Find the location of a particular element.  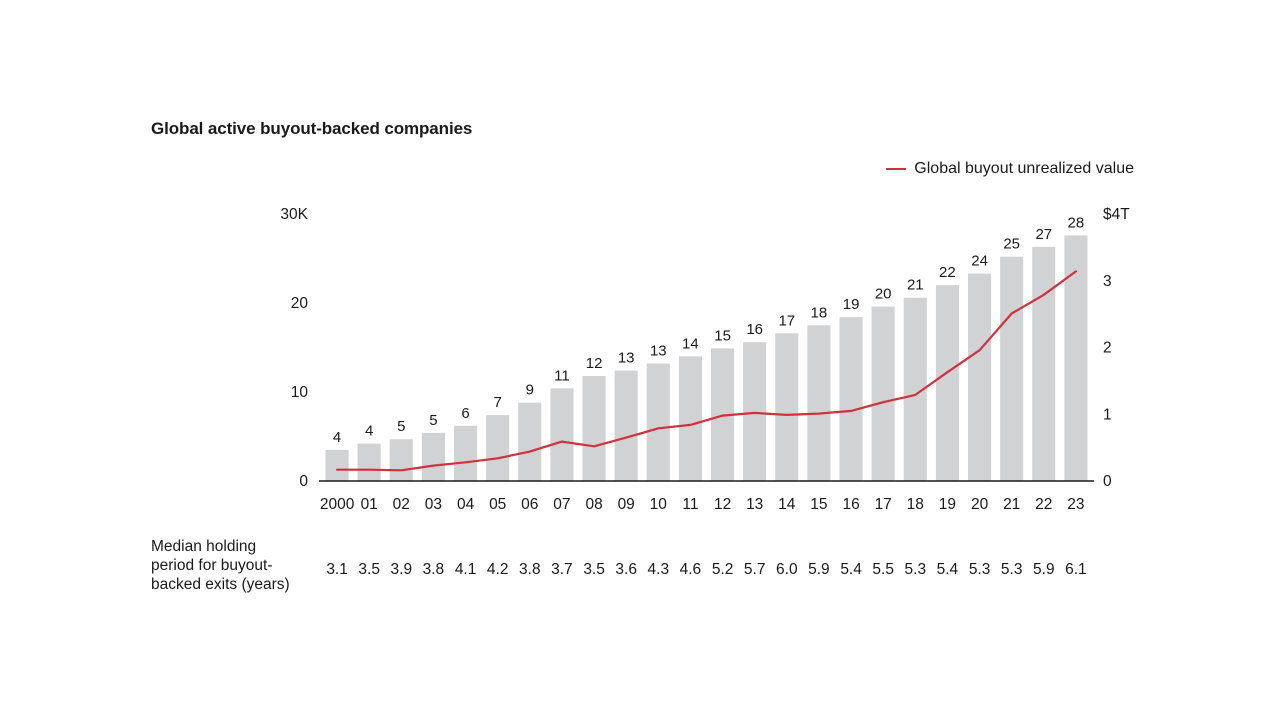

bar-value-label: 19 is located at coordinates (851, 304).